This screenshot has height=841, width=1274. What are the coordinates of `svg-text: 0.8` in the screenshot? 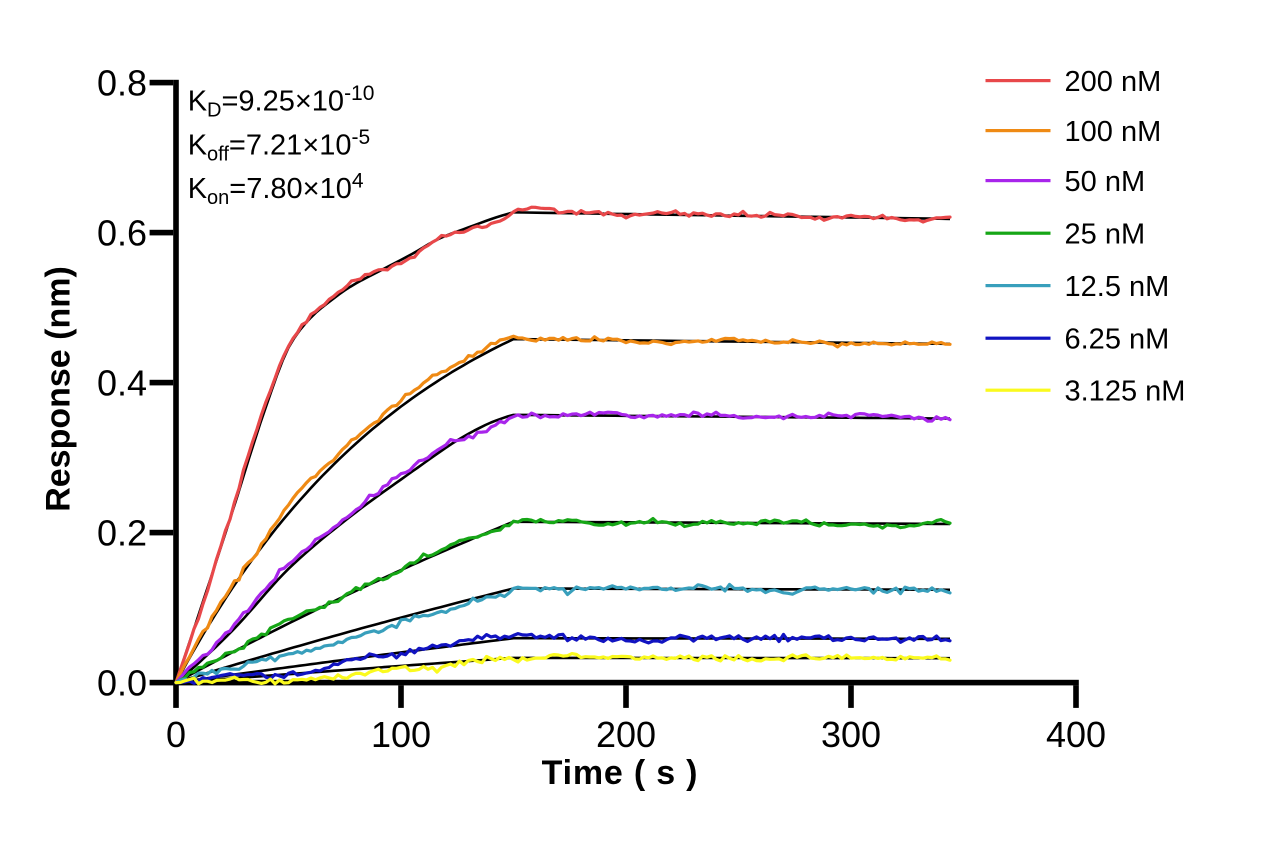 It's located at (122, 83).